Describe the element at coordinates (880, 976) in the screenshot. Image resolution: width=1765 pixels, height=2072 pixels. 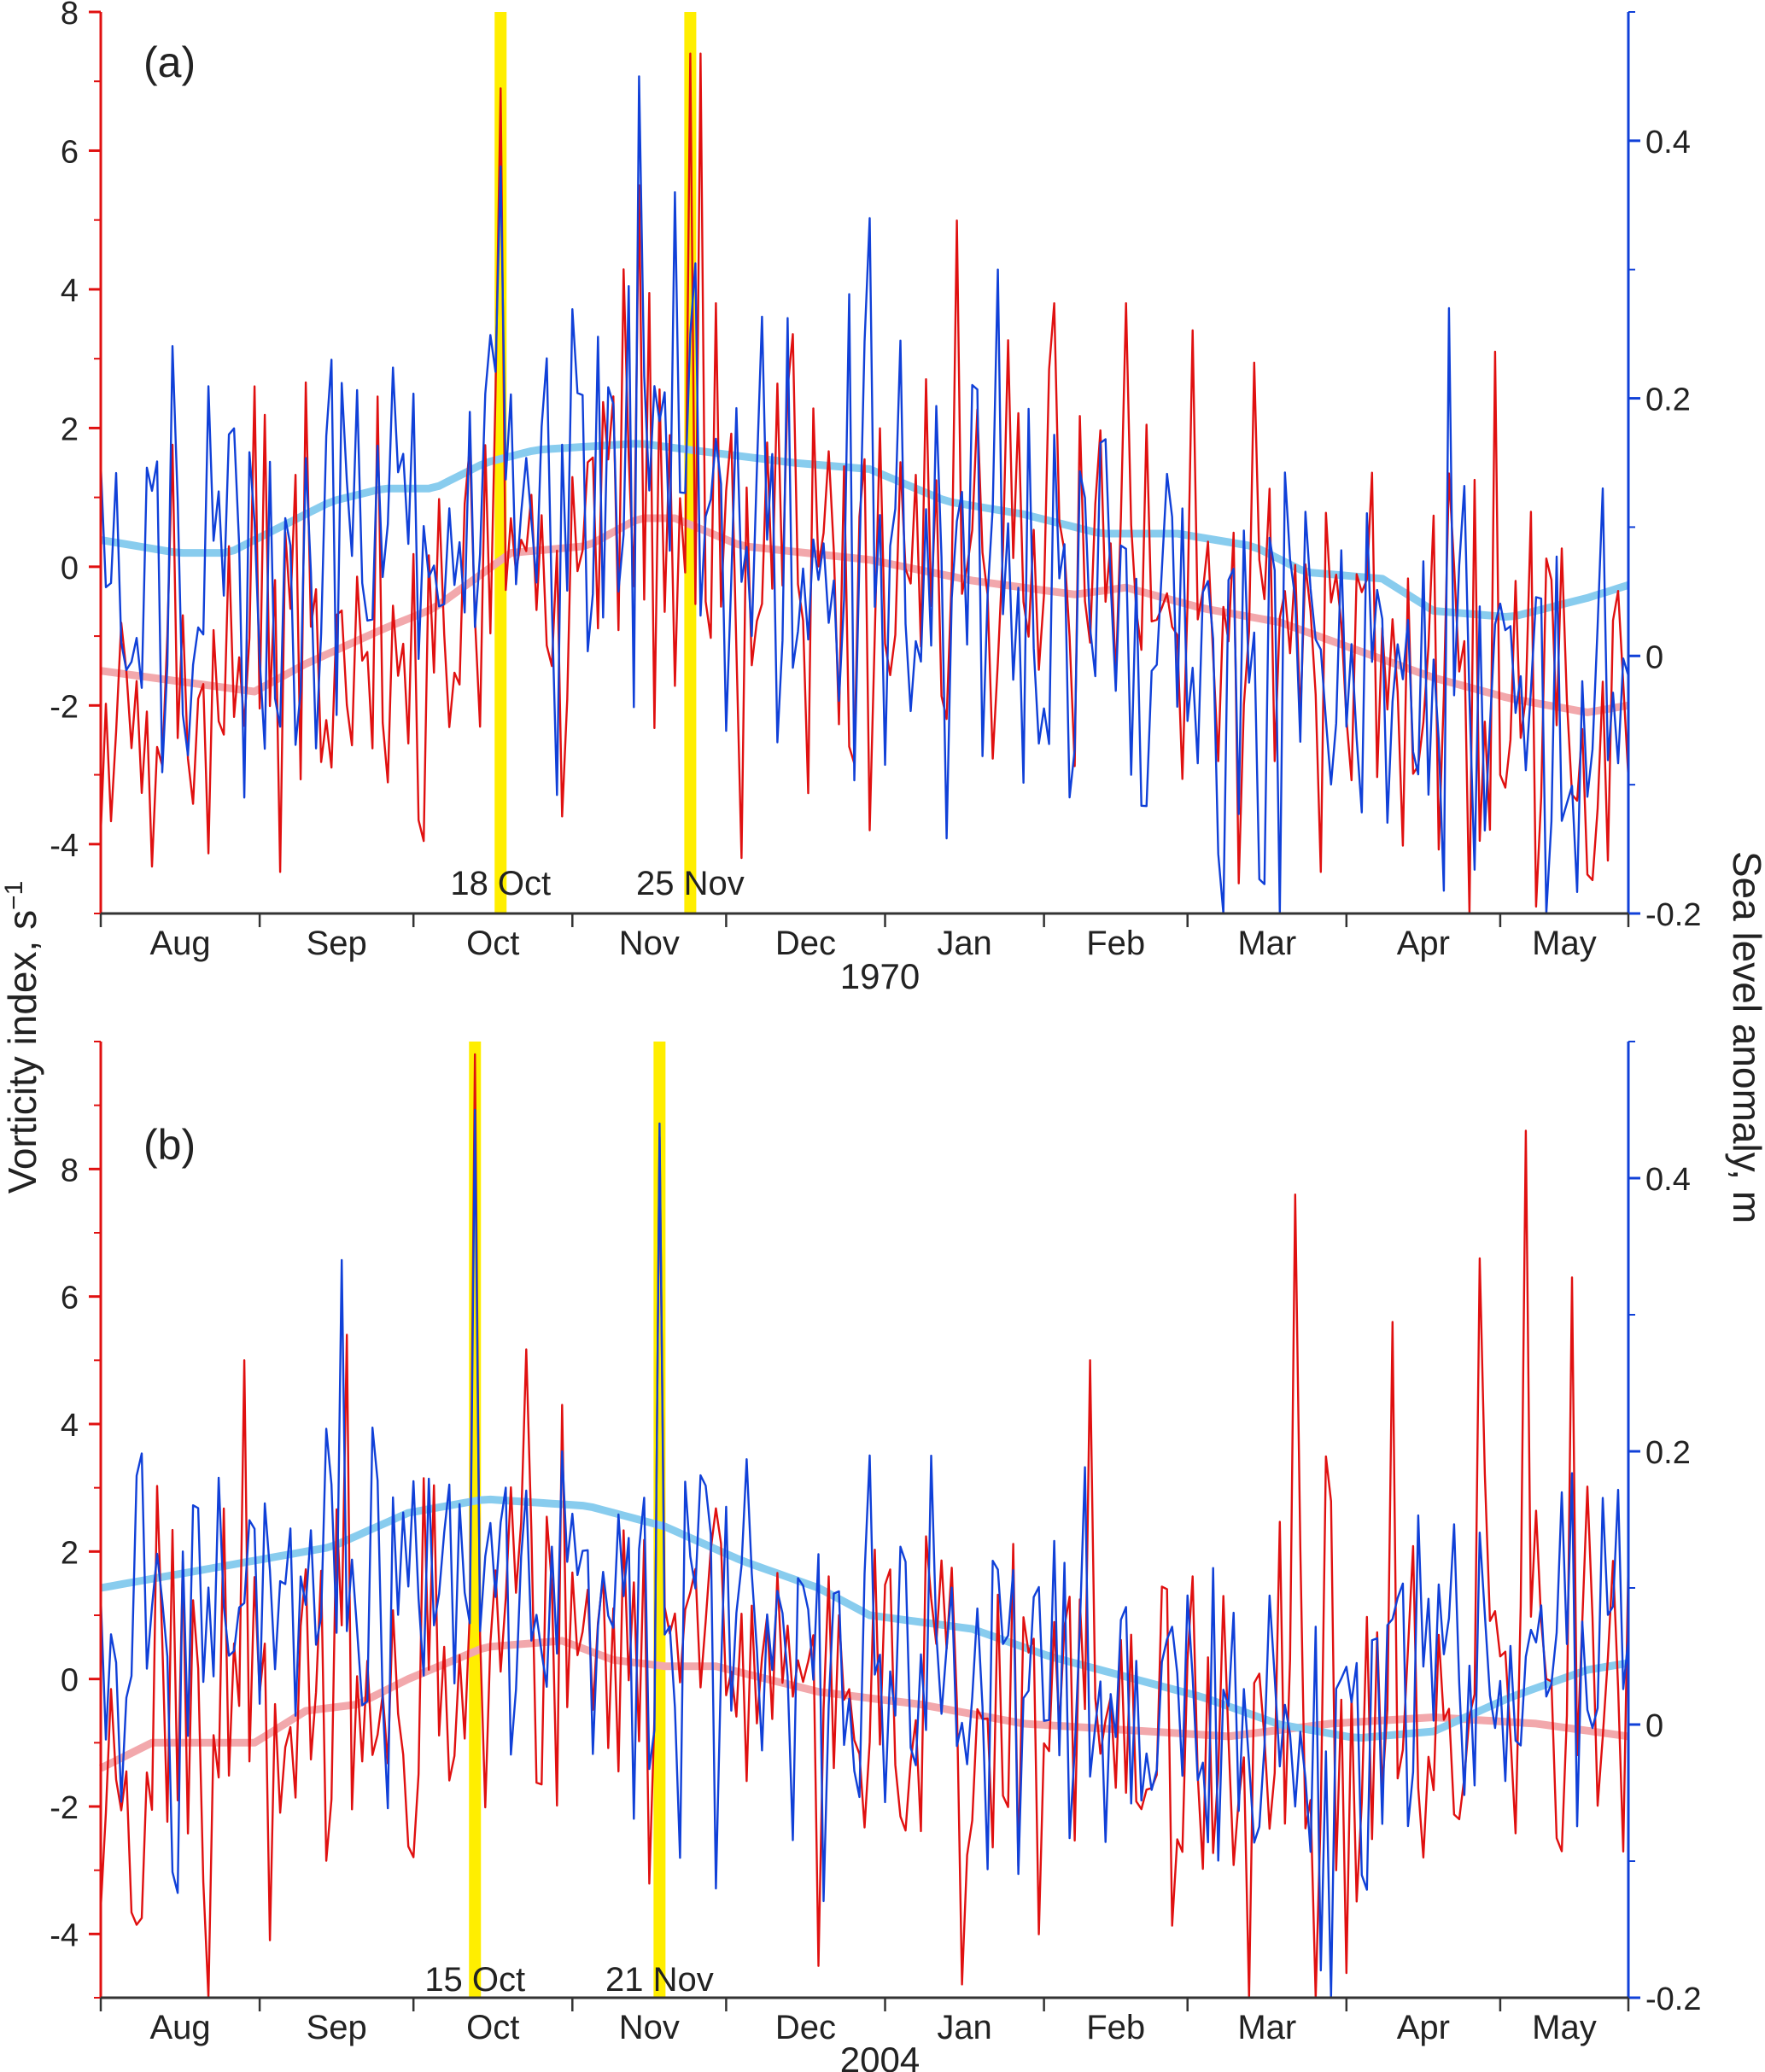
I see `year-label: 1970` at that location.